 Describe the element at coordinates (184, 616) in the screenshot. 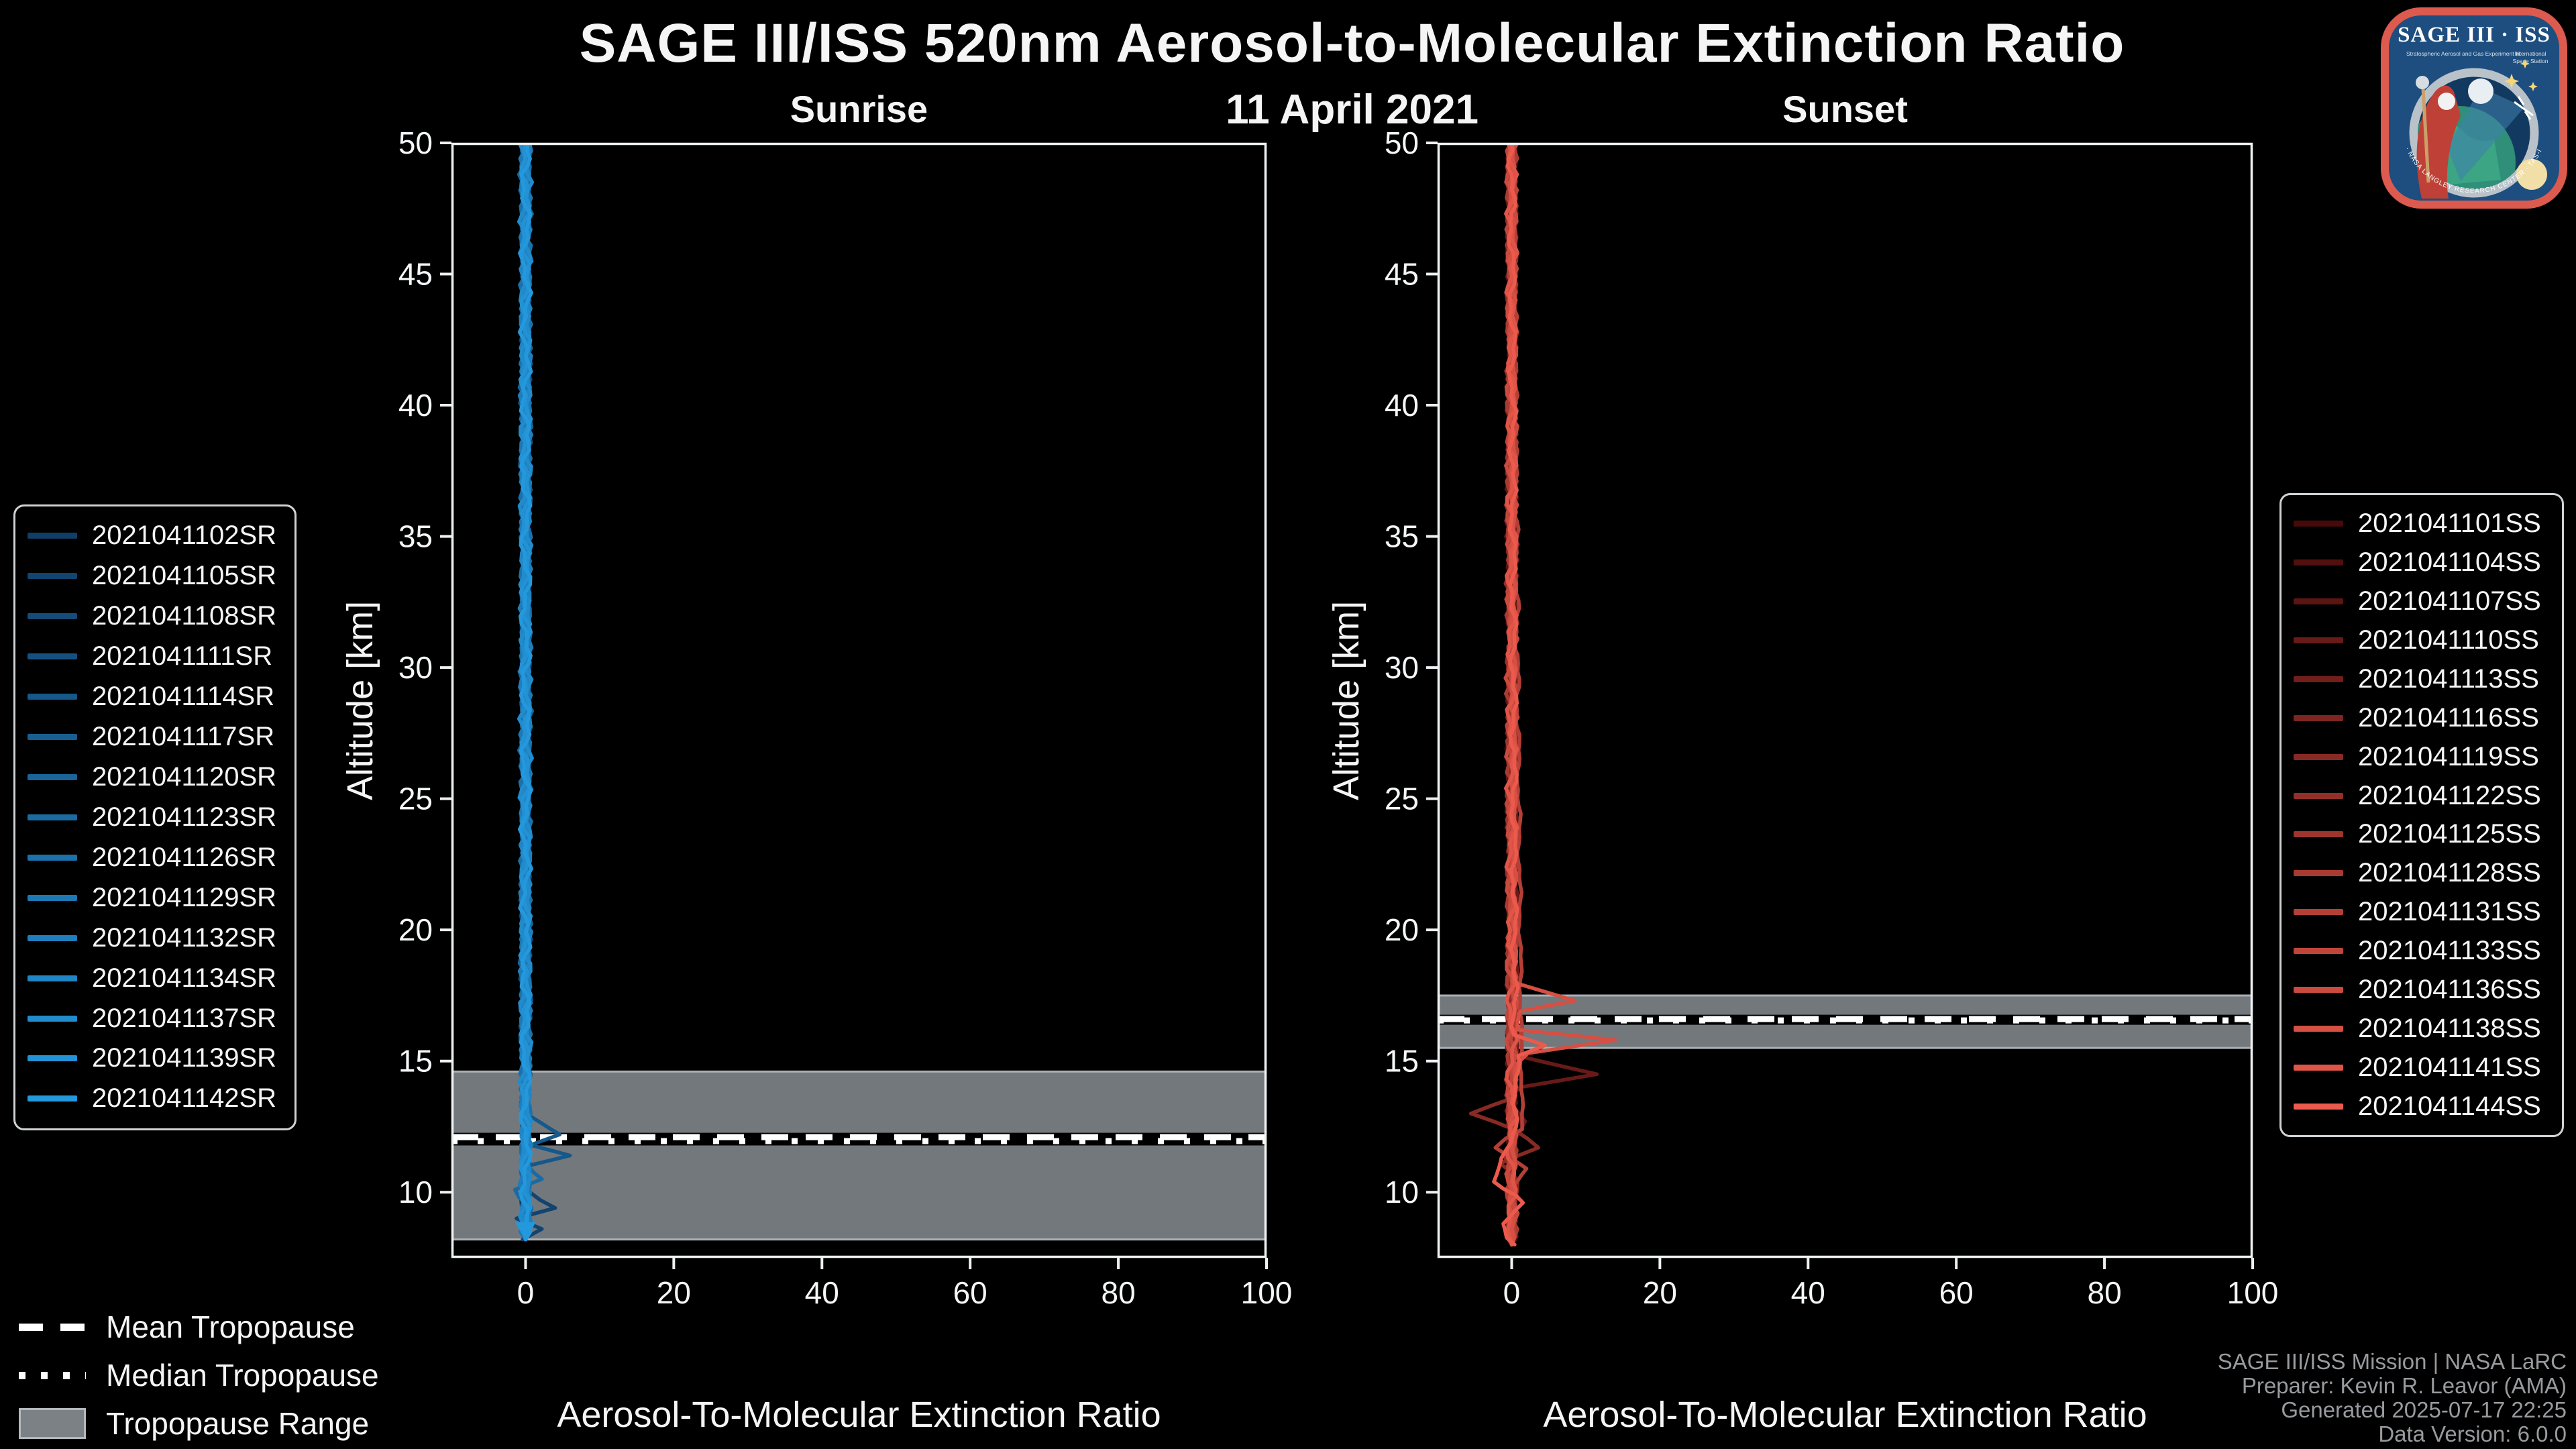

I see `legend-item-label: 2021041108SR` at that location.